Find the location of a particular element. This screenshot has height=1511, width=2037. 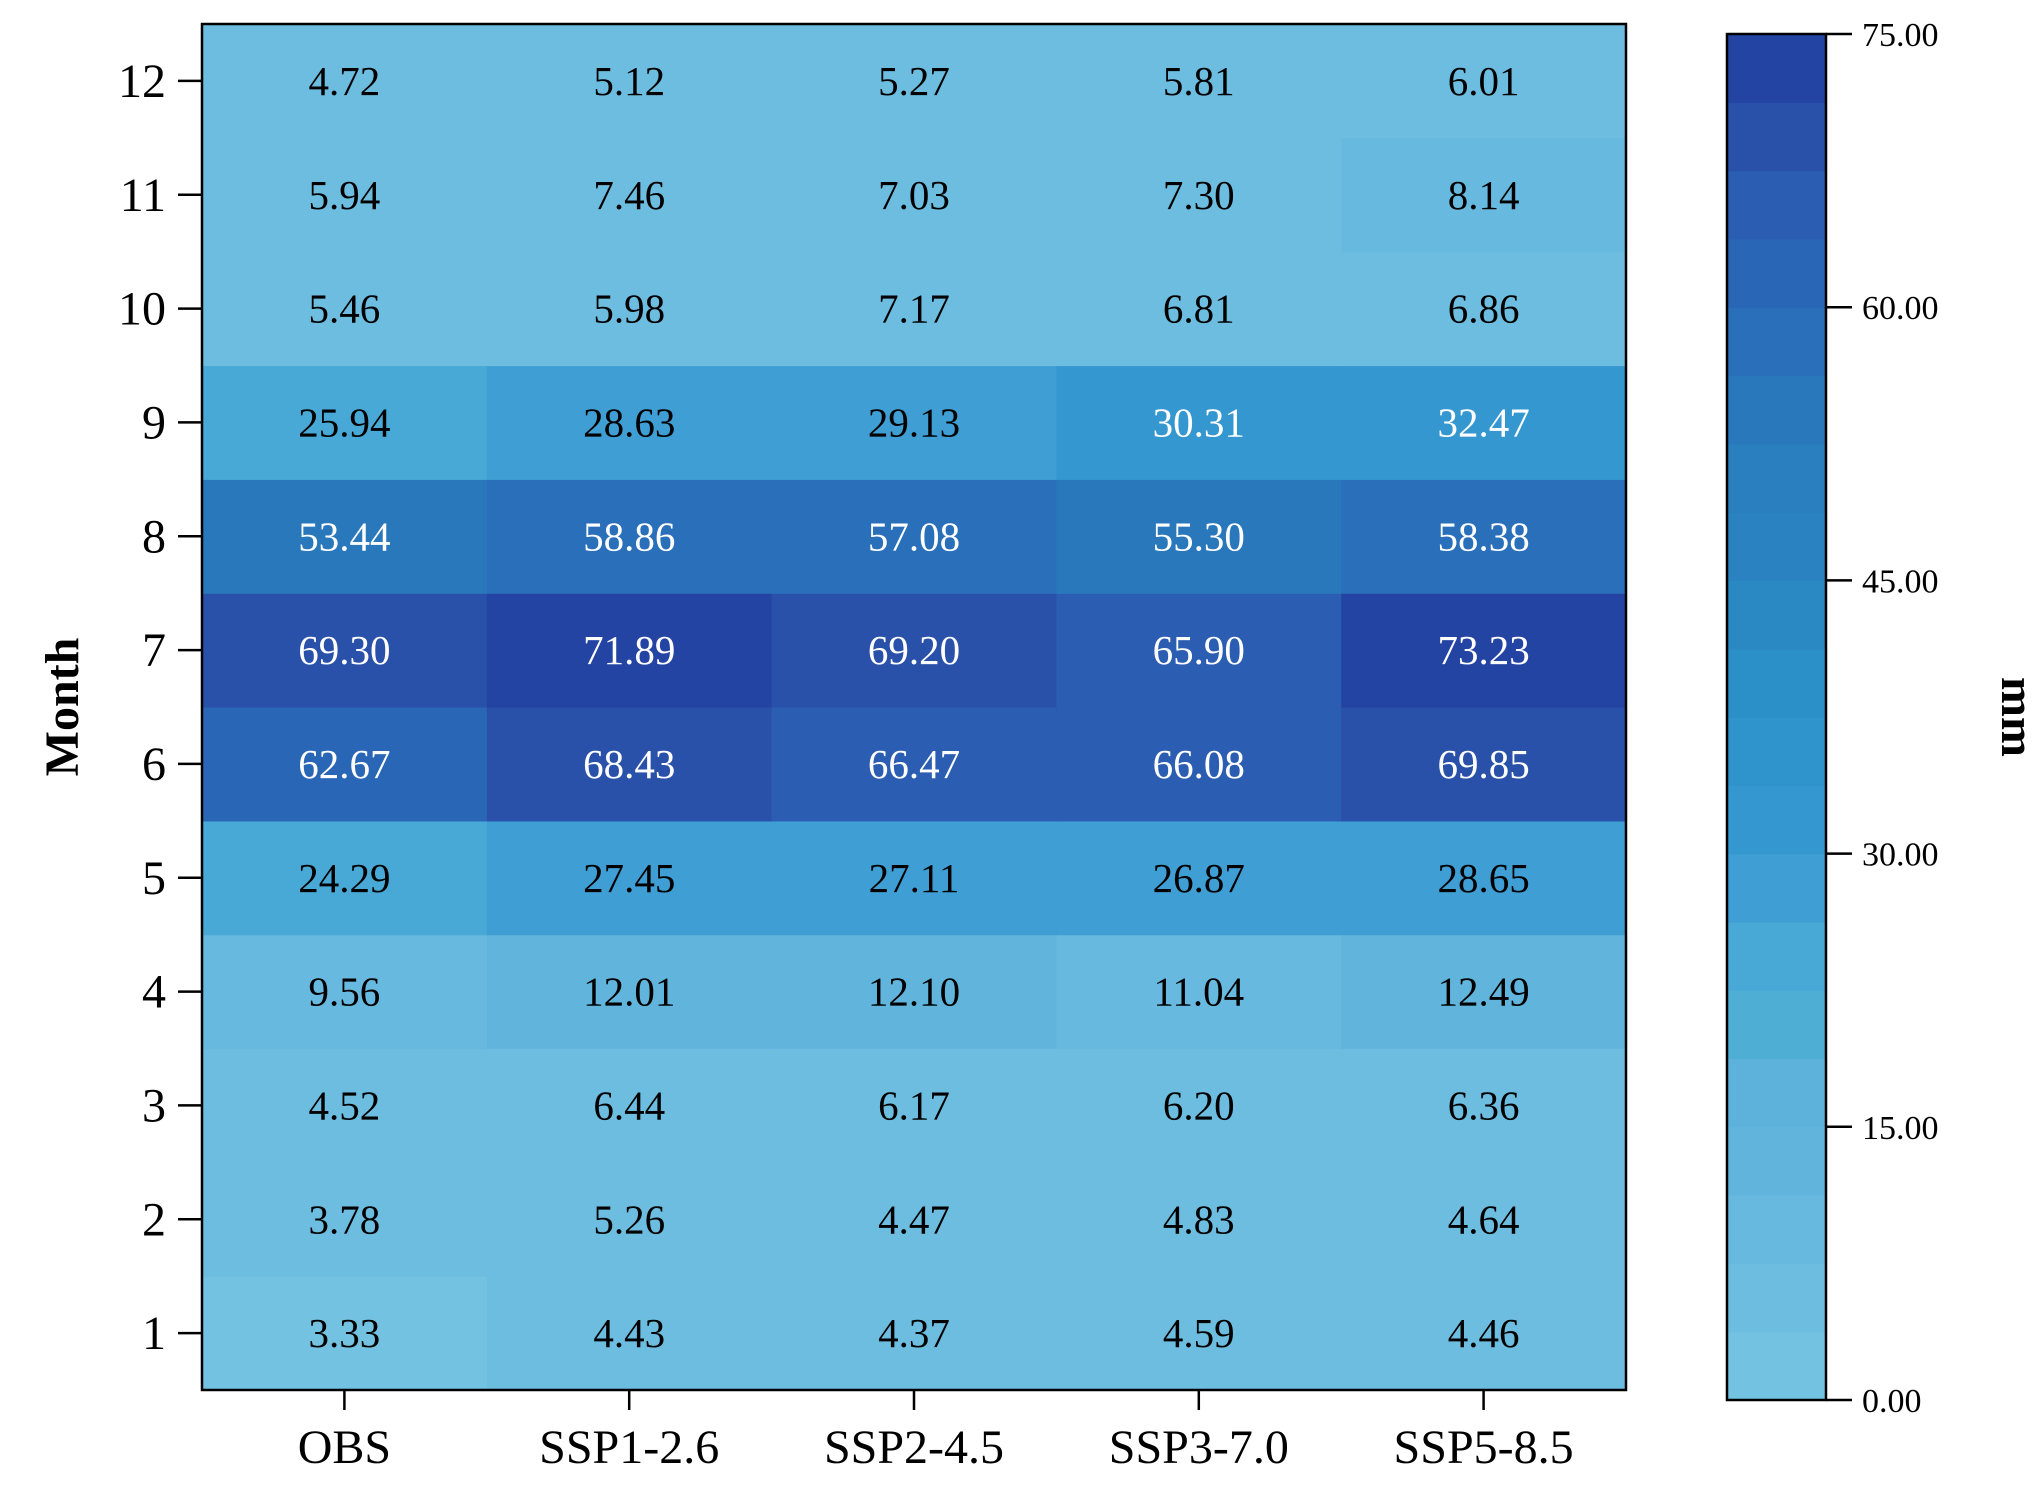

heatmap-cell-label: 26.87 is located at coordinates (1199, 878).